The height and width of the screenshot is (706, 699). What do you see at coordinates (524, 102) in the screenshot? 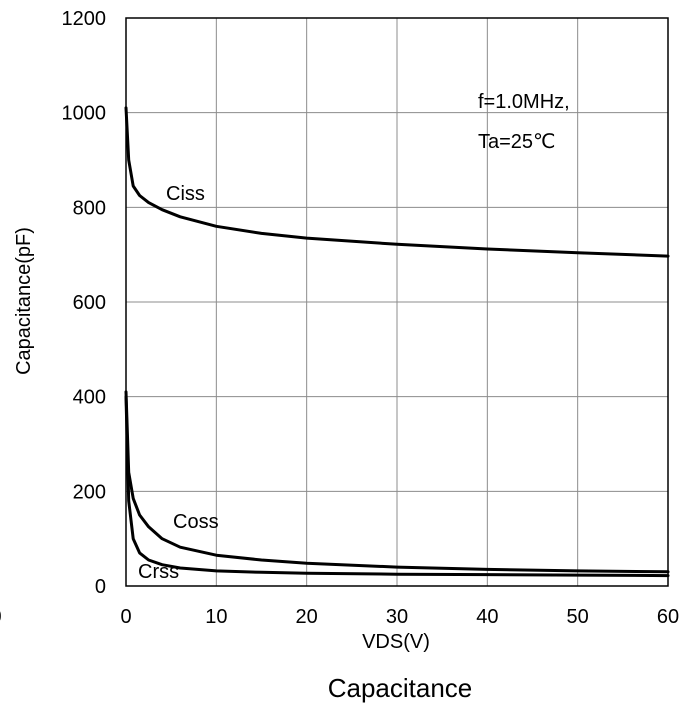
I see `test-condition-frequency: f=1.0MHz,` at bounding box center [524, 102].